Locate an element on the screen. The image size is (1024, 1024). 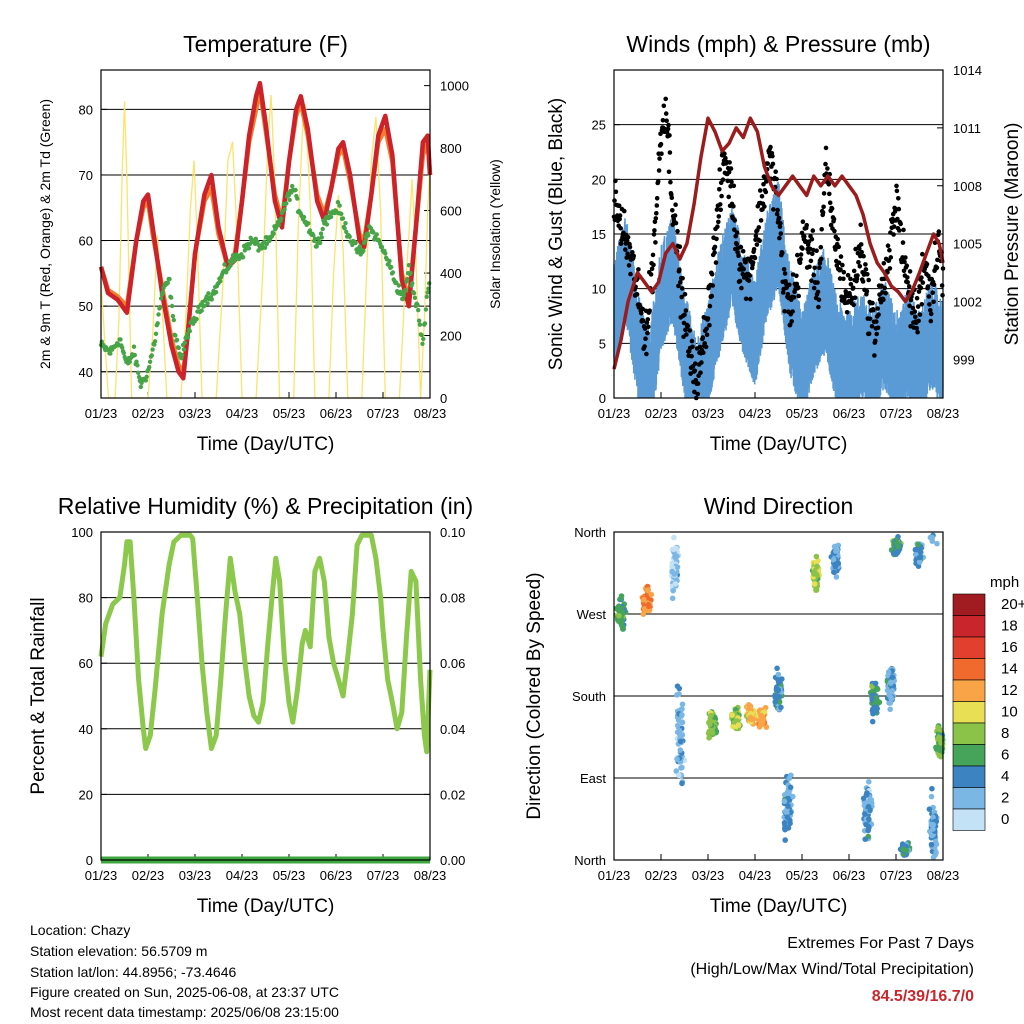
p2-y-axis-label: Sonic Wind & Gust (Blue, Black) is located at coordinates (556, 234).